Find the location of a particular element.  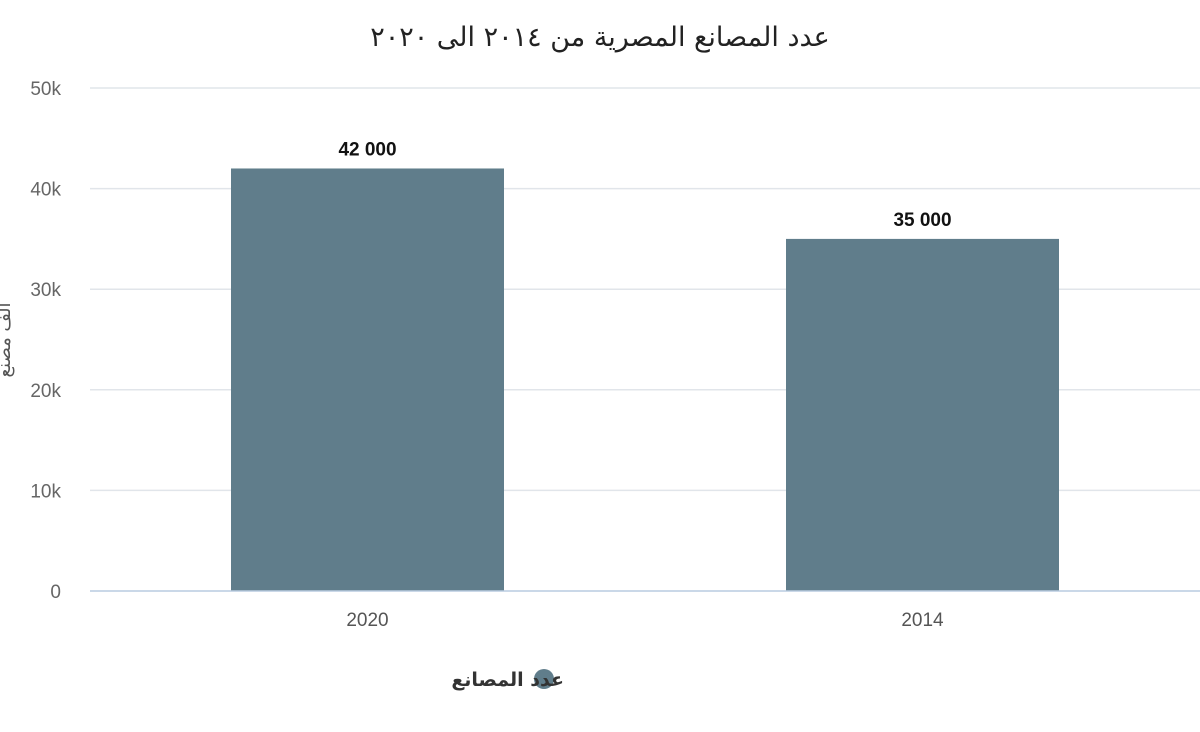

bar-2020 is located at coordinates (367, 380).